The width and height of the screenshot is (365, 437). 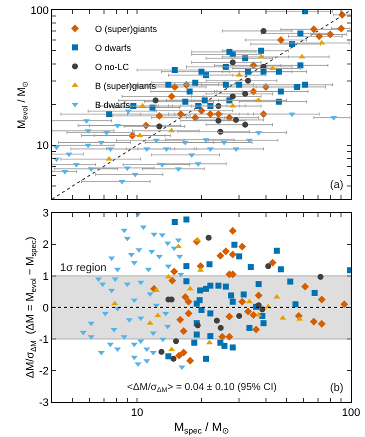 I want to click on legend-label: O no-LC, so click(x=112, y=67).